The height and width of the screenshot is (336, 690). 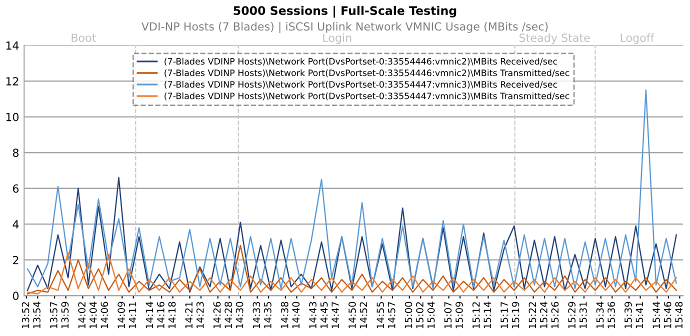 What do you see at coordinates (217, 315) in the screenshot?
I see `x-tick-label: 14:26` at bounding box center [217, 315].